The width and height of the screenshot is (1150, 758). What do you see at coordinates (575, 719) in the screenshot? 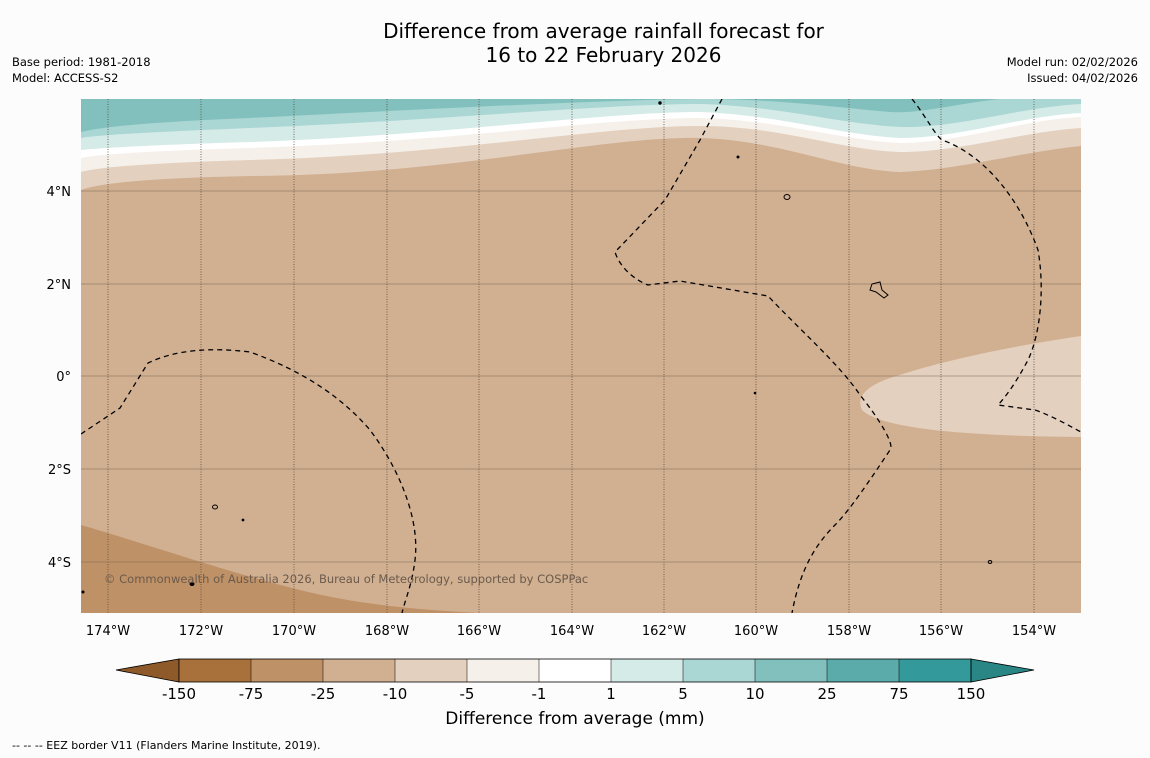
I see `colorbar-label: Difference from average (mm)` at bounding box center [575, 719].